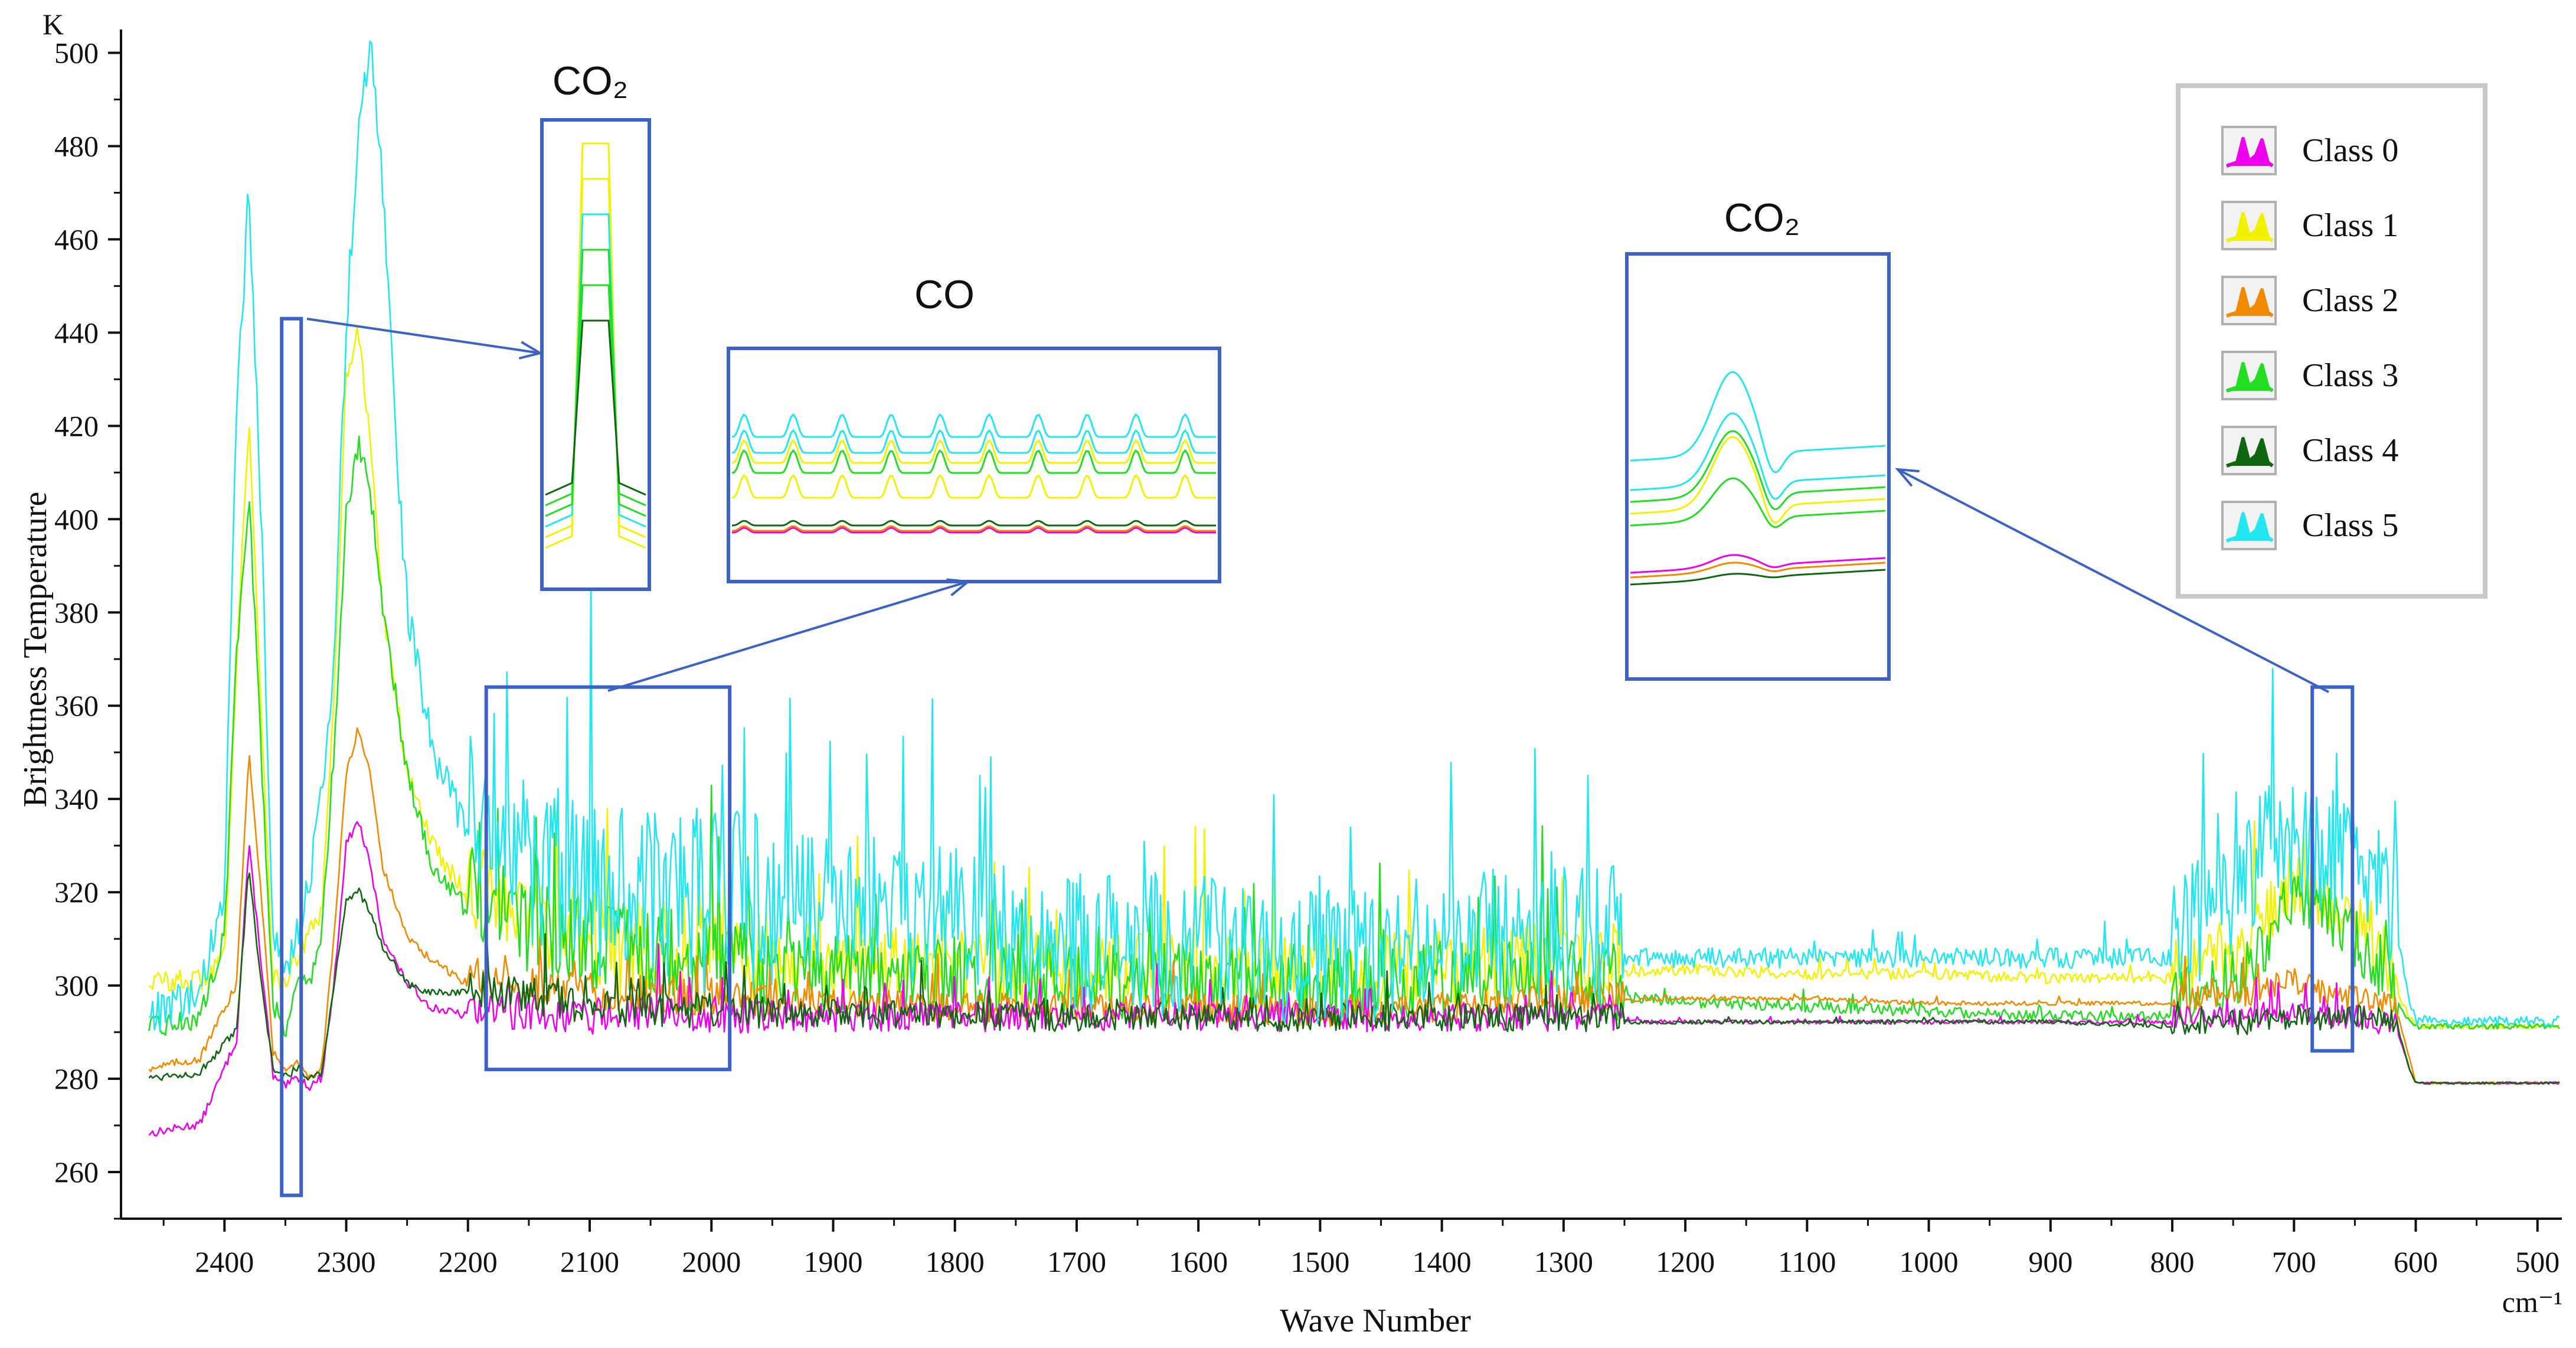 The height and width of the screenshot is (1348, 2576). Describe the element at coordinates (76, 705) in the screenshot. I see `y-tick-label: 360` at that location.